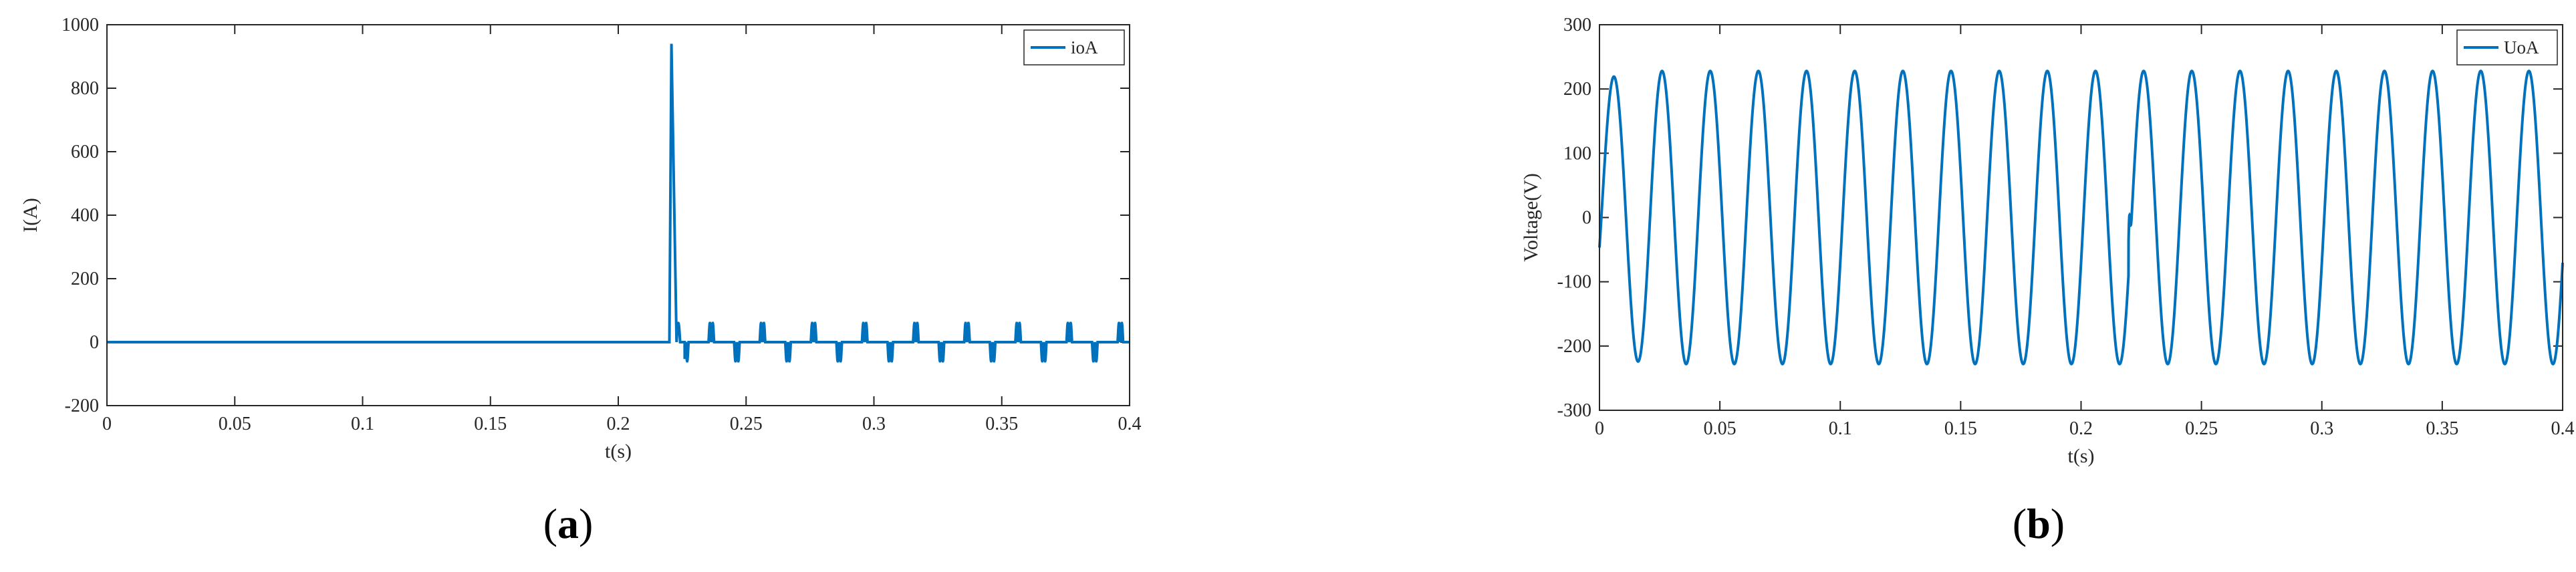 This screenshot has height=572, width=2576. I want to click on chart-a-x-tick-label: 0, so click(107, 424).